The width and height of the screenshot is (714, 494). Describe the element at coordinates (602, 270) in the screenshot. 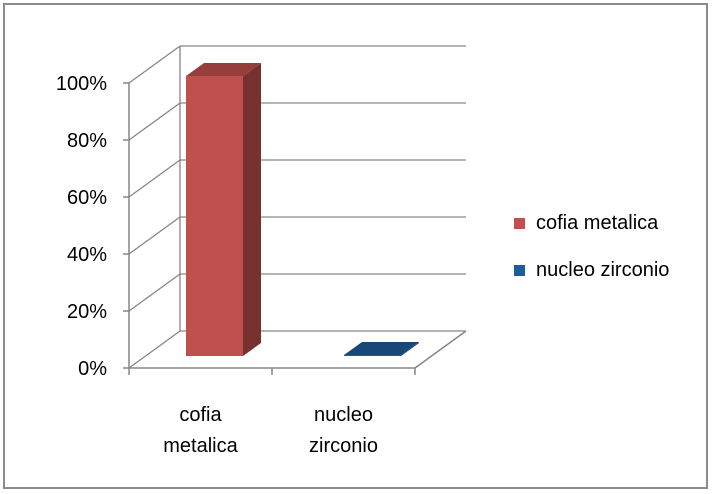

I see `legend-label: nucleo zirconio` at that location.